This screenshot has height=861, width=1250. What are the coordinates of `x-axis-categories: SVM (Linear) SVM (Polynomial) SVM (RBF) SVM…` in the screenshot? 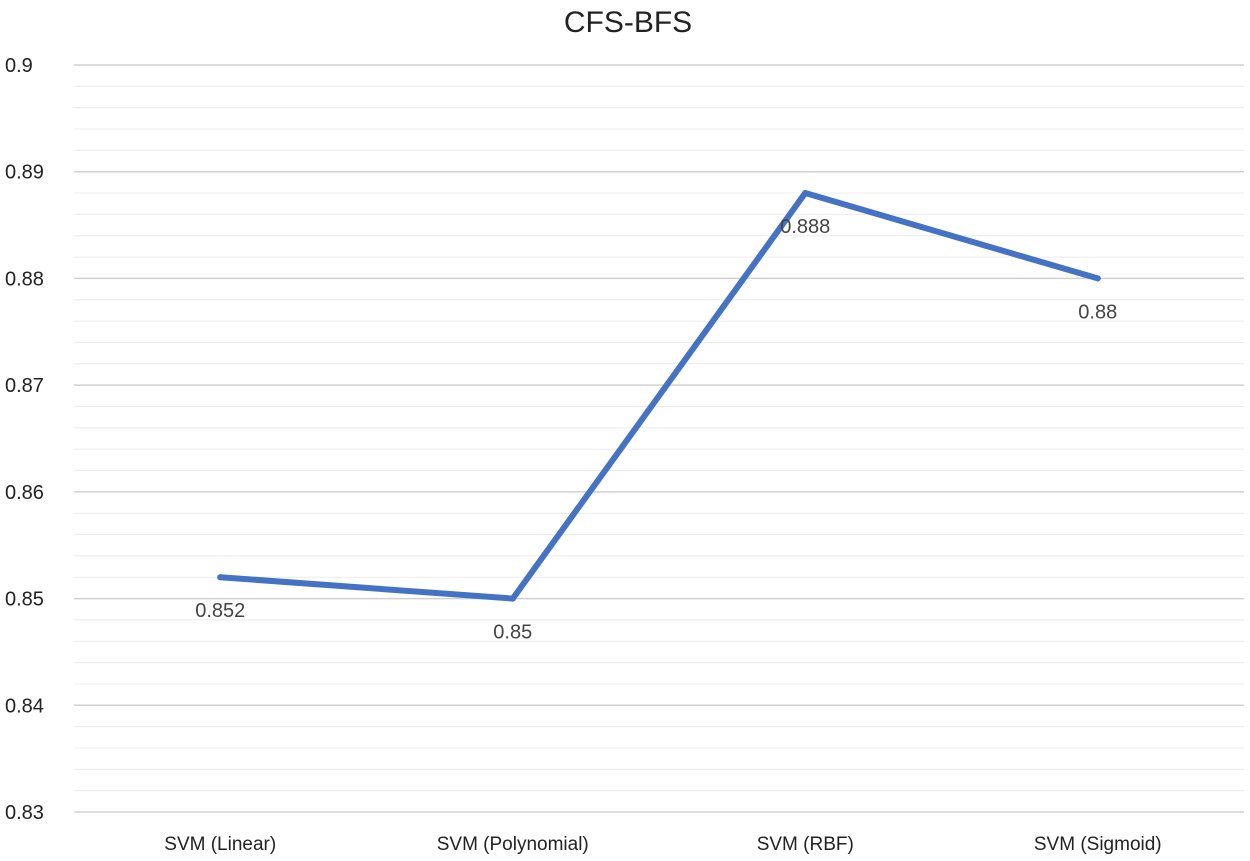 It's located at (662, 844).